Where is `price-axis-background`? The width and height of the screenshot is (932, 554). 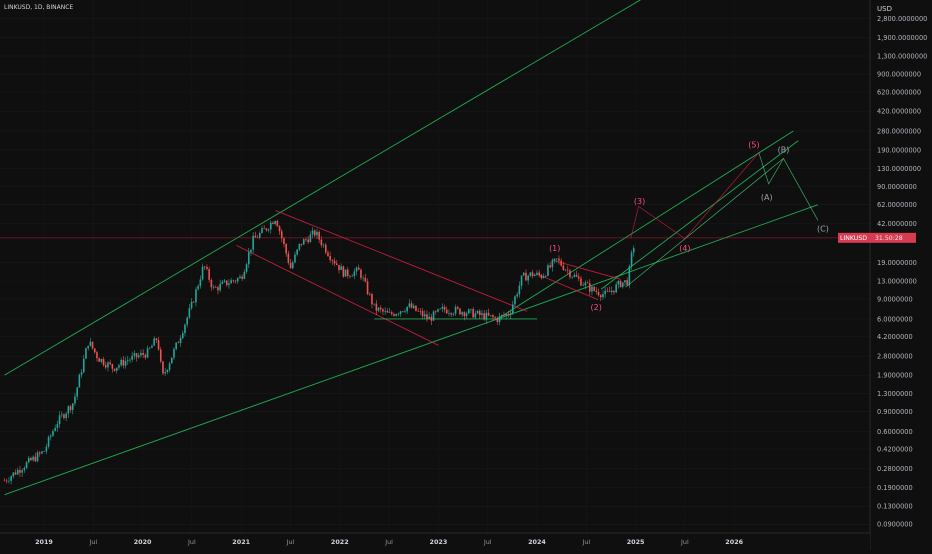 price-axis-background is located at coordinates (901, 275).